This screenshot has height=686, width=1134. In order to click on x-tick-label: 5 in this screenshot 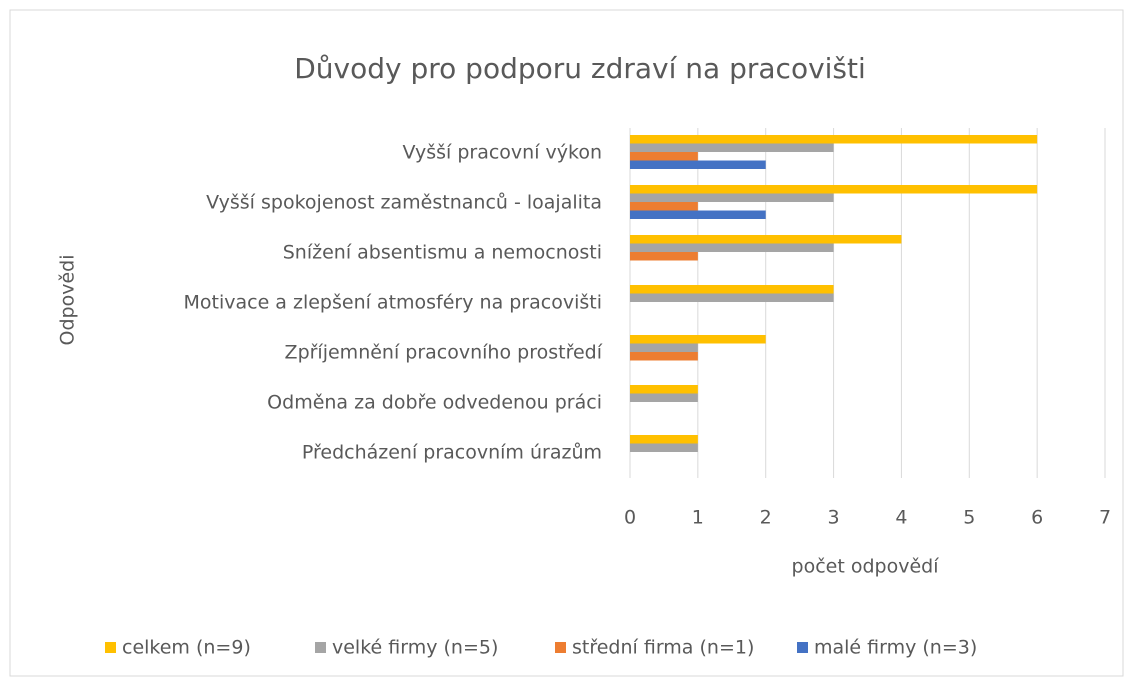, I will do `click(969, 518)`.